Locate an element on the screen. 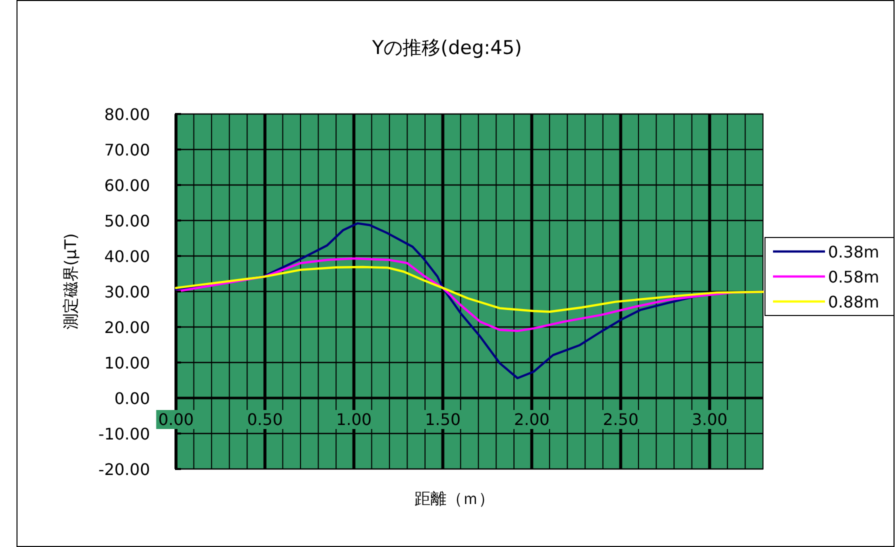  y-tick-label: 40.00 is located at coordinates (127, 256).